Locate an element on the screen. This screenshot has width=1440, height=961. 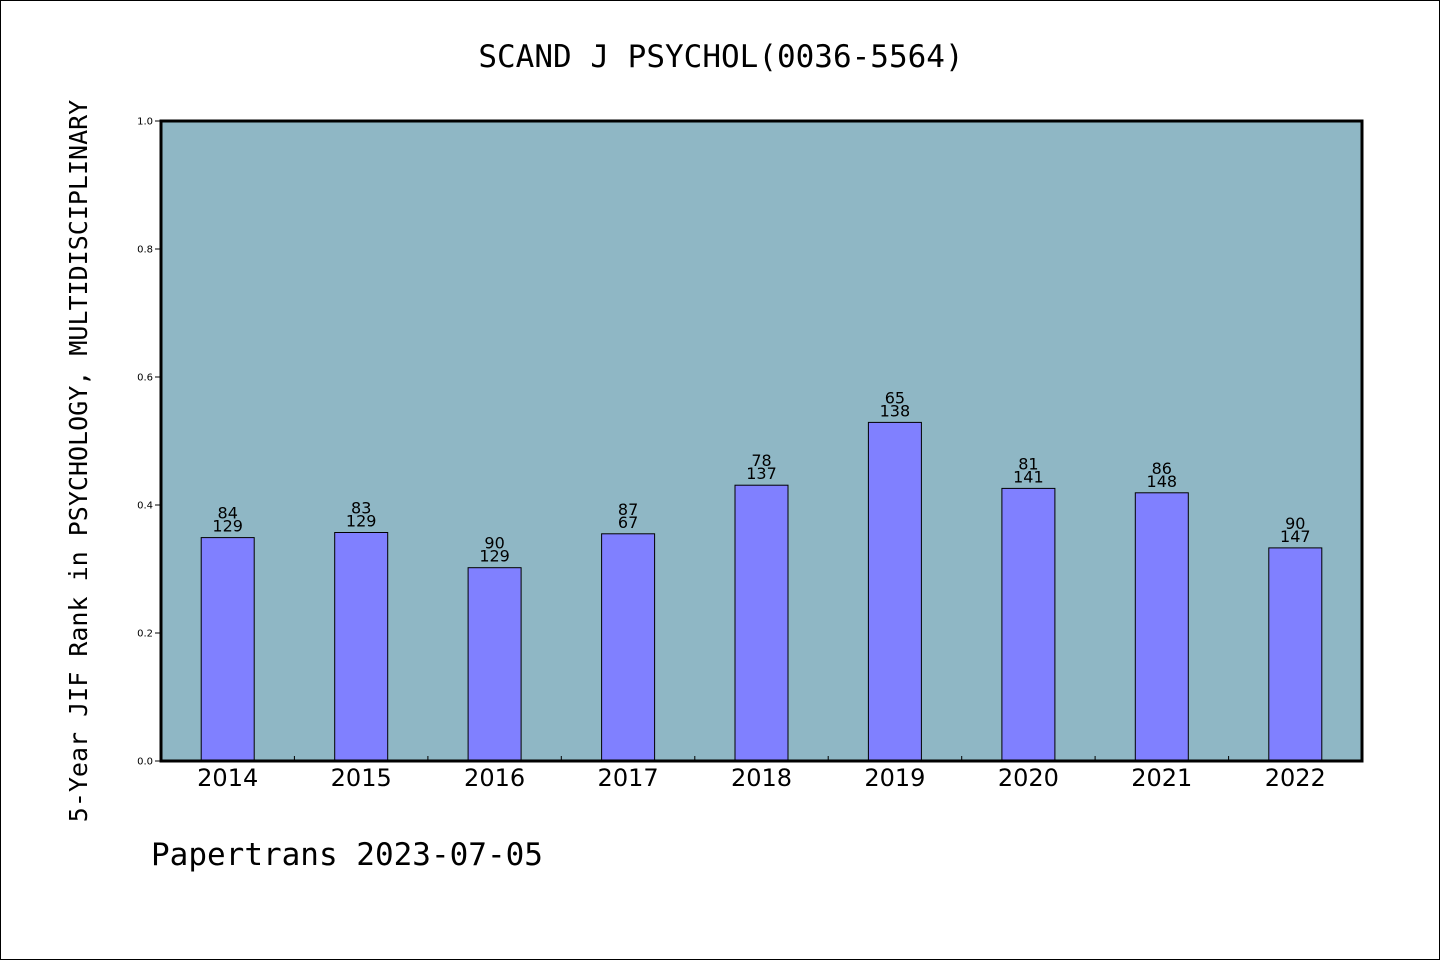
y-axis-ticks: 0.0 0.2 0.4 0.6 0.8 1.0 is located at coordinates (149, 442).